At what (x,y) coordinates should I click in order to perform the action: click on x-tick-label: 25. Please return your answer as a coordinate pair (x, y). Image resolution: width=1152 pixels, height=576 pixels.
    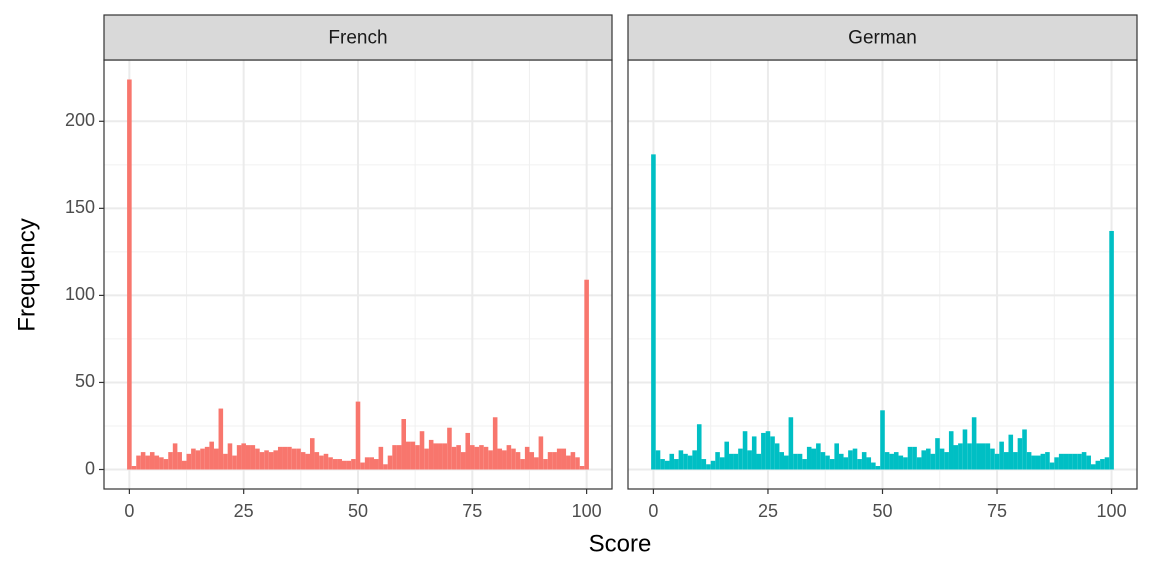
    Looking at the image, I should click on (768, 511).